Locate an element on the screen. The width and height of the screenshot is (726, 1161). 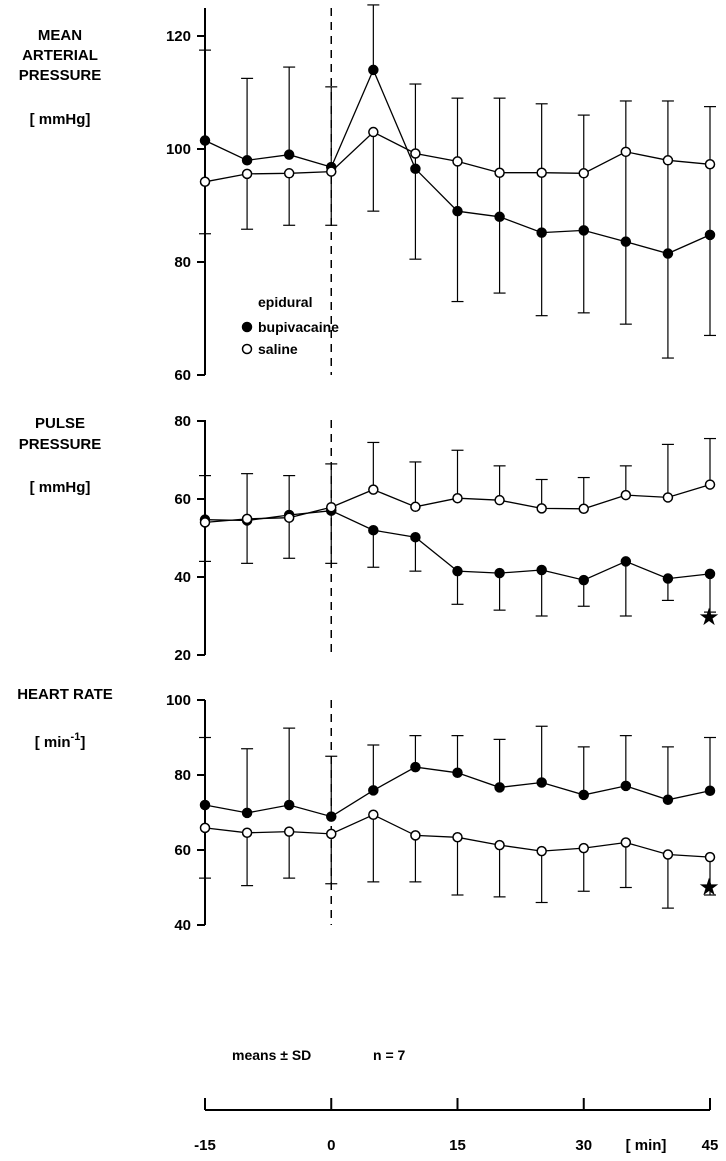
x-tick-label-45: 45 is located at coordinates (710, 1145).